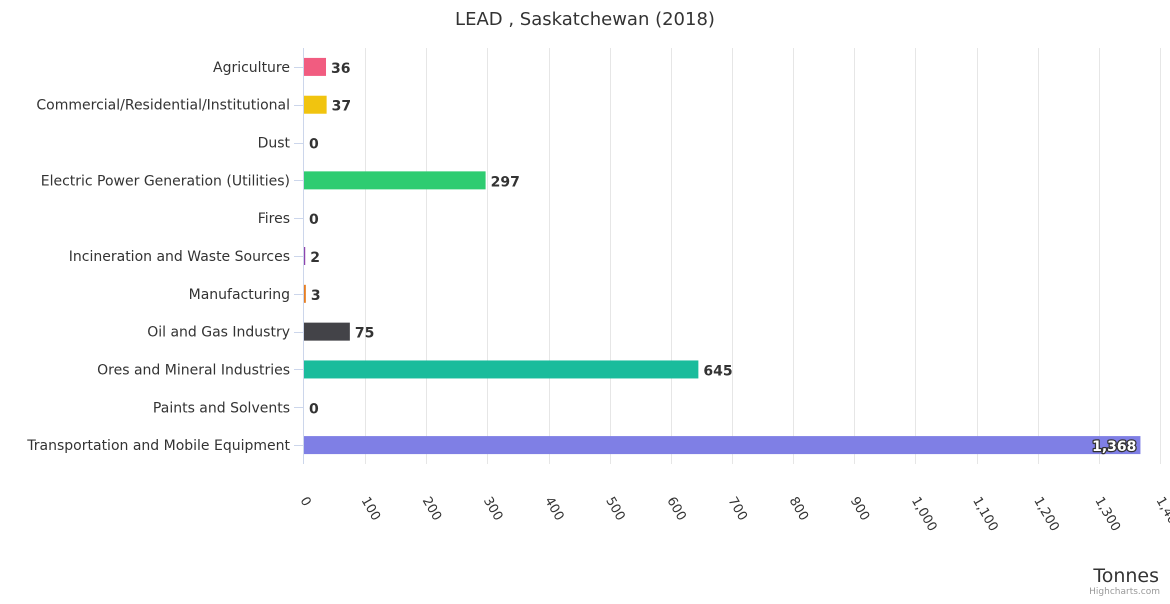  Describe the element at coordinates (492, 509) in the screenshot. I see `x-tick-label: 300` at that location.